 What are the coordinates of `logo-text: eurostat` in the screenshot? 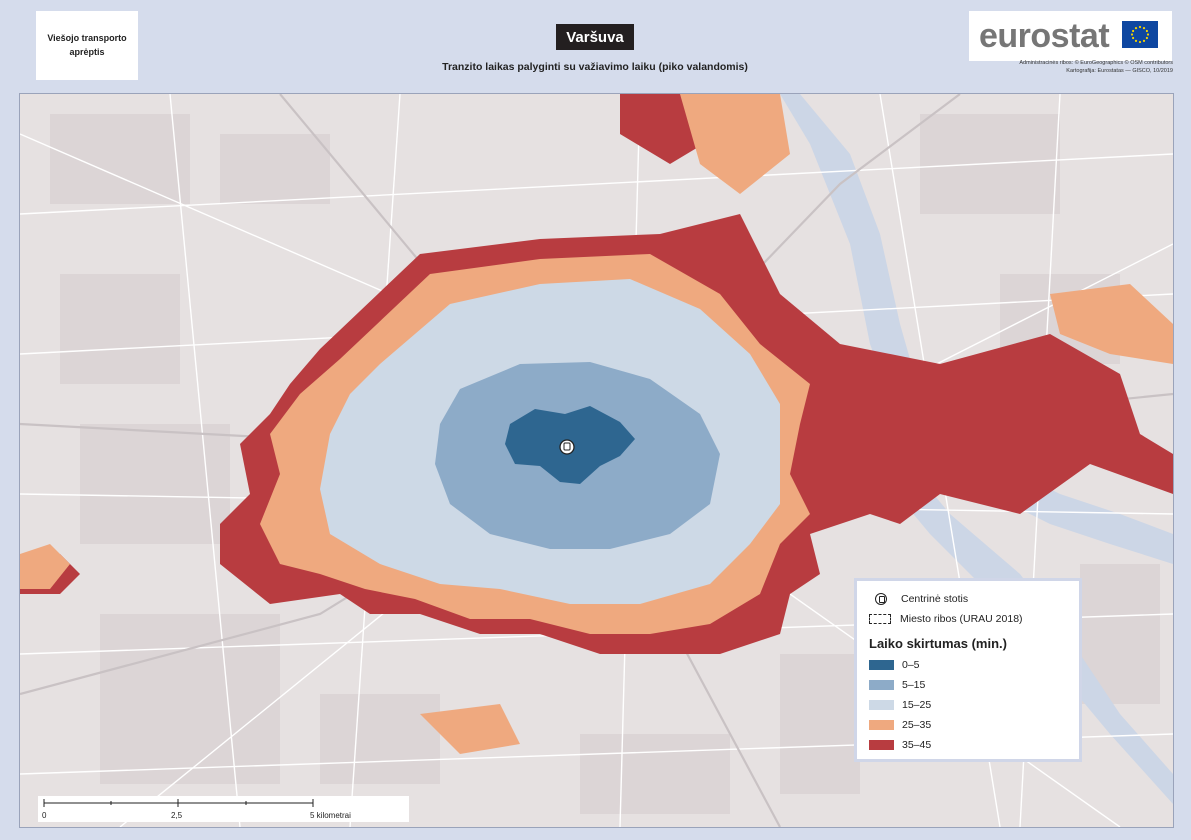 It's located at (1044, 36).